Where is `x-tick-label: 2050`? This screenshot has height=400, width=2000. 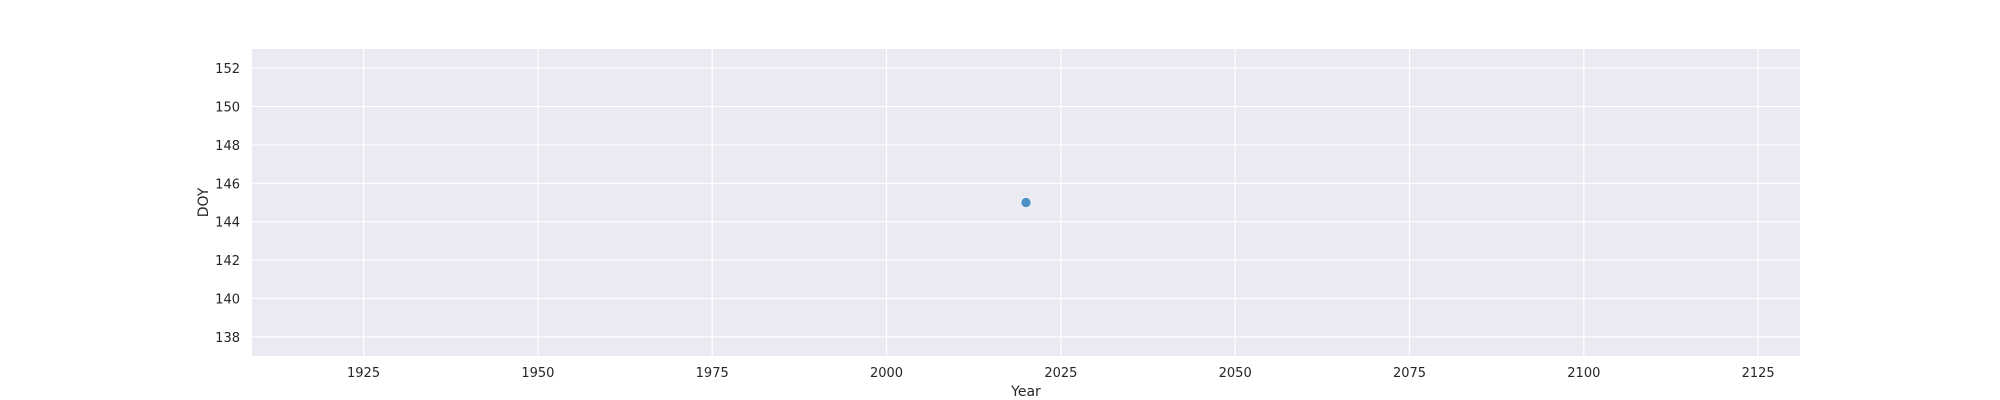 x-tick-label: 2050 is located at coordinates (1235, 373).